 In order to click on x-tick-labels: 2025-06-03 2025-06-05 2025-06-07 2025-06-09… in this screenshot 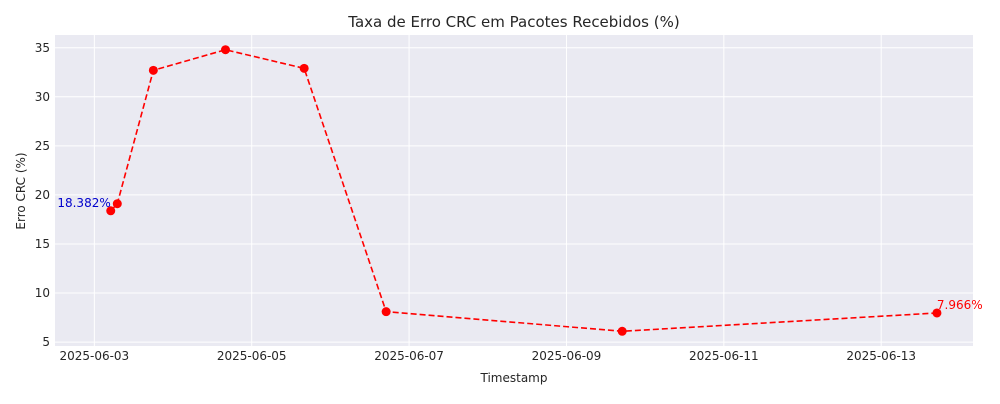, I will do `click(487, 356)`.